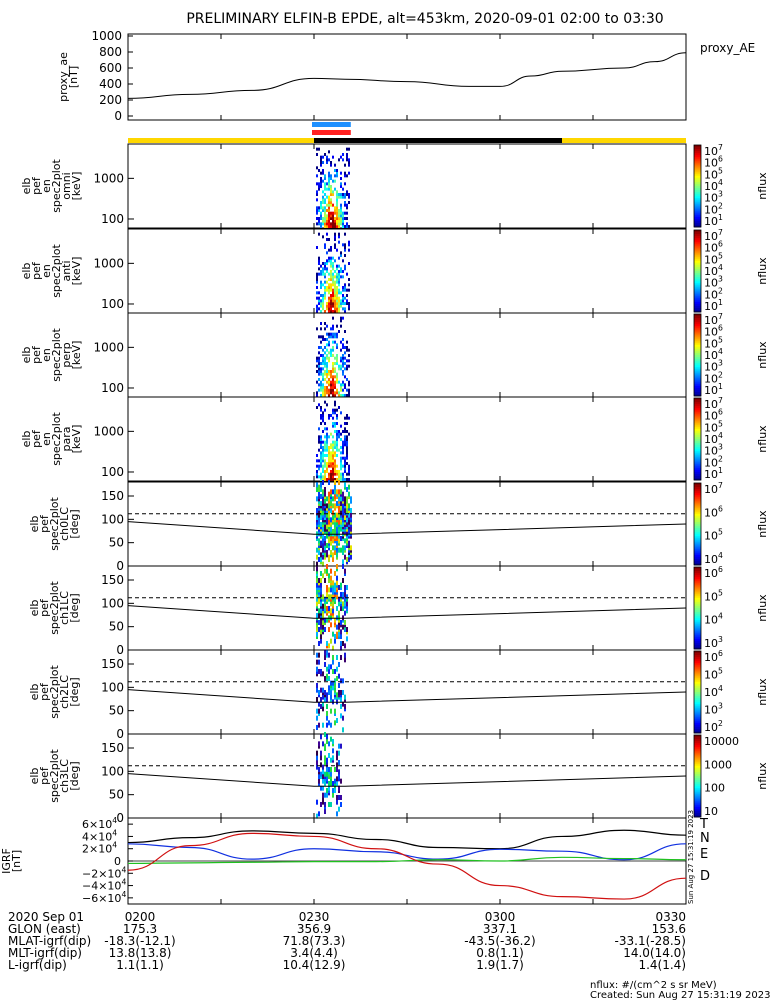  Describe the element at coordinates (44, 775) in the screenshot. I see `pitch-ylabel-line: pef` at that location.